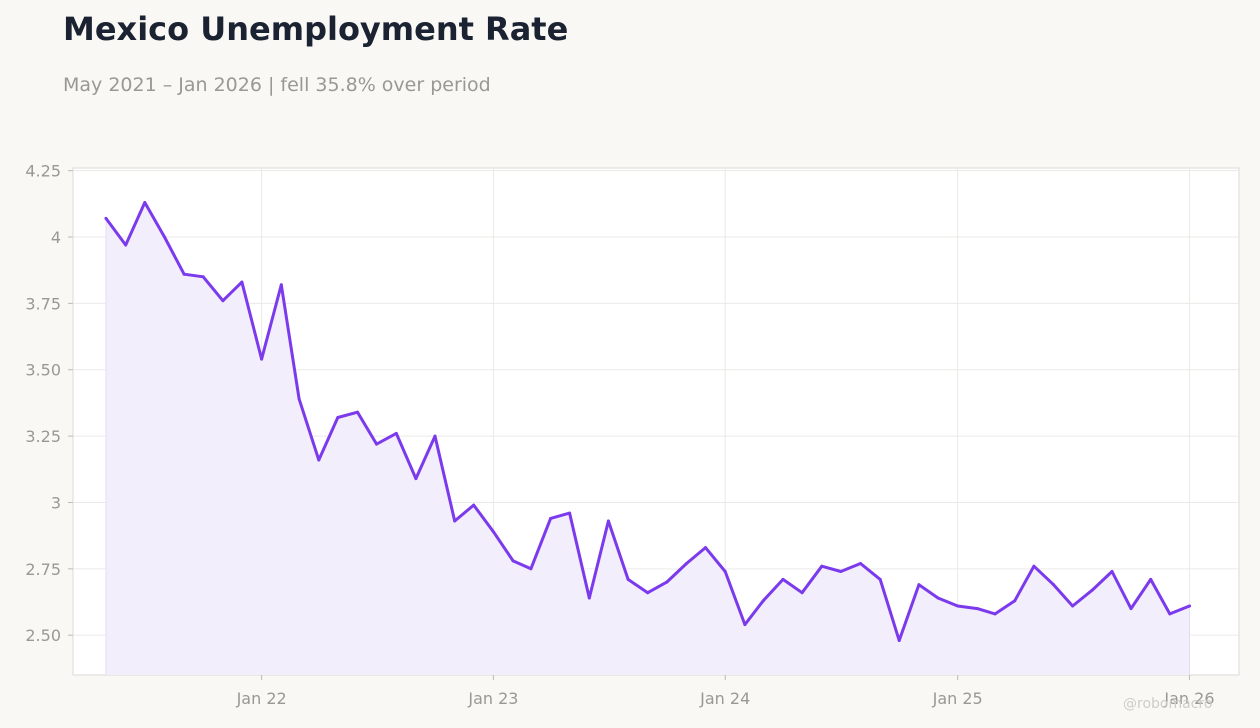 This screenshot has height=728, width=1260. Describe the element at coordinates (56, 502) in the screenshot. I see `y-tick-label: 3` at that location.